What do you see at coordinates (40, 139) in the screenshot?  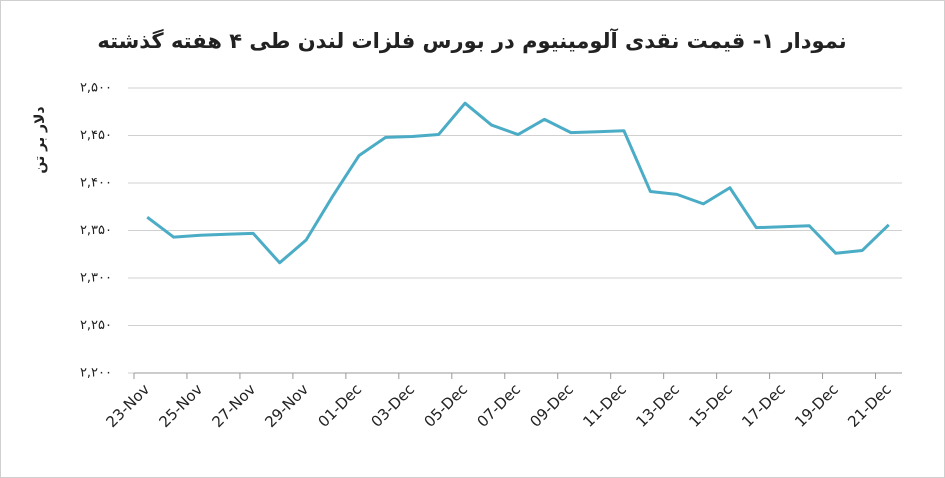 I see `y-axis-label: دلار بر تن` at bounding box center [40, 139].